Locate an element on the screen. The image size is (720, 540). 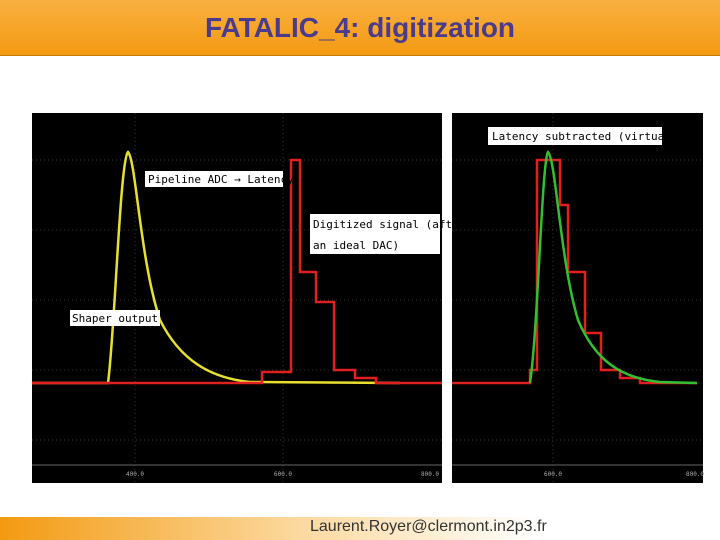
digitized-curve is located at coordinates (574, 271).